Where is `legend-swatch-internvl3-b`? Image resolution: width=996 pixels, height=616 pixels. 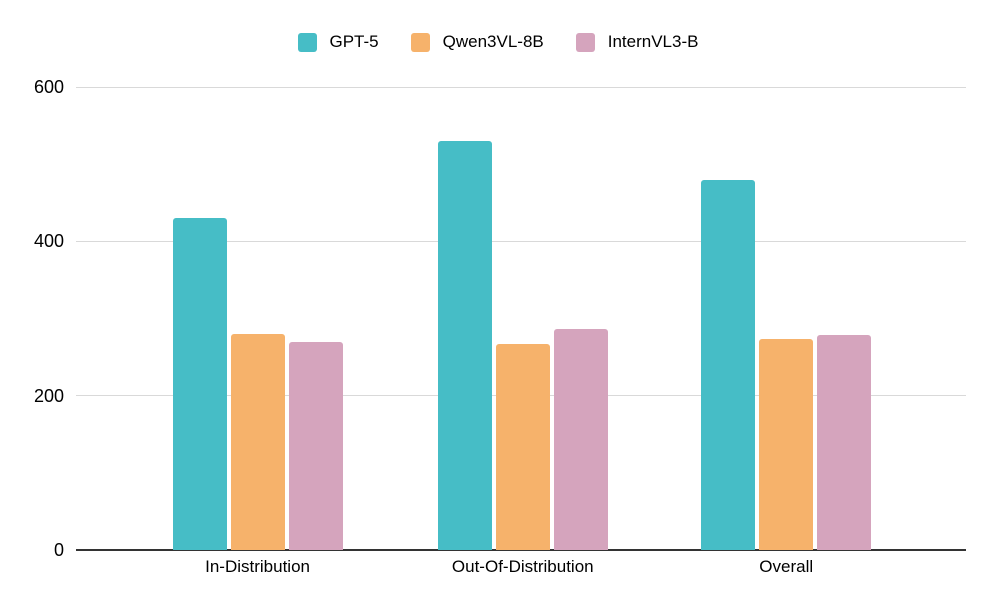
legend-swatch-internvl3-b is located at coordinates (585, 42).